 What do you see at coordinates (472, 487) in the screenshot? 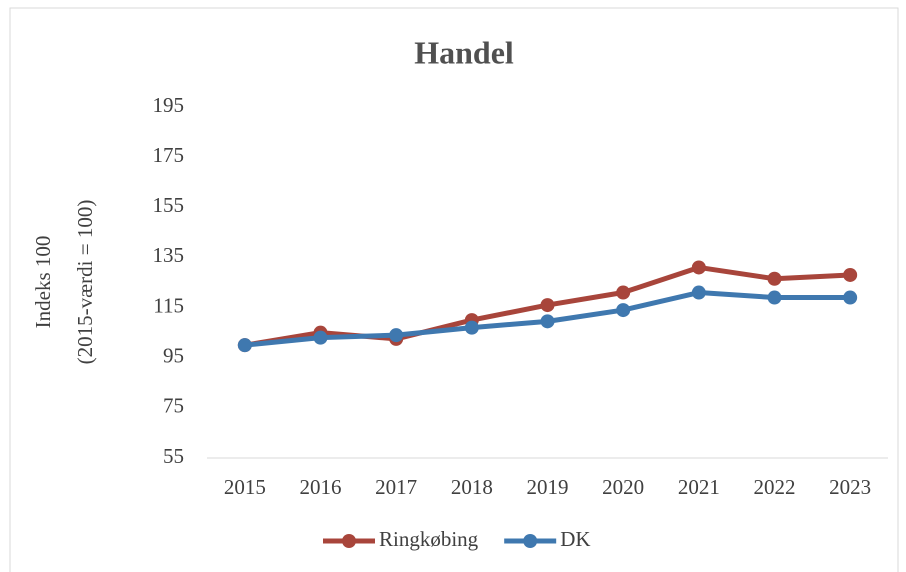
I see `x-tick-label: 2018` at bounding box center [472, 487].